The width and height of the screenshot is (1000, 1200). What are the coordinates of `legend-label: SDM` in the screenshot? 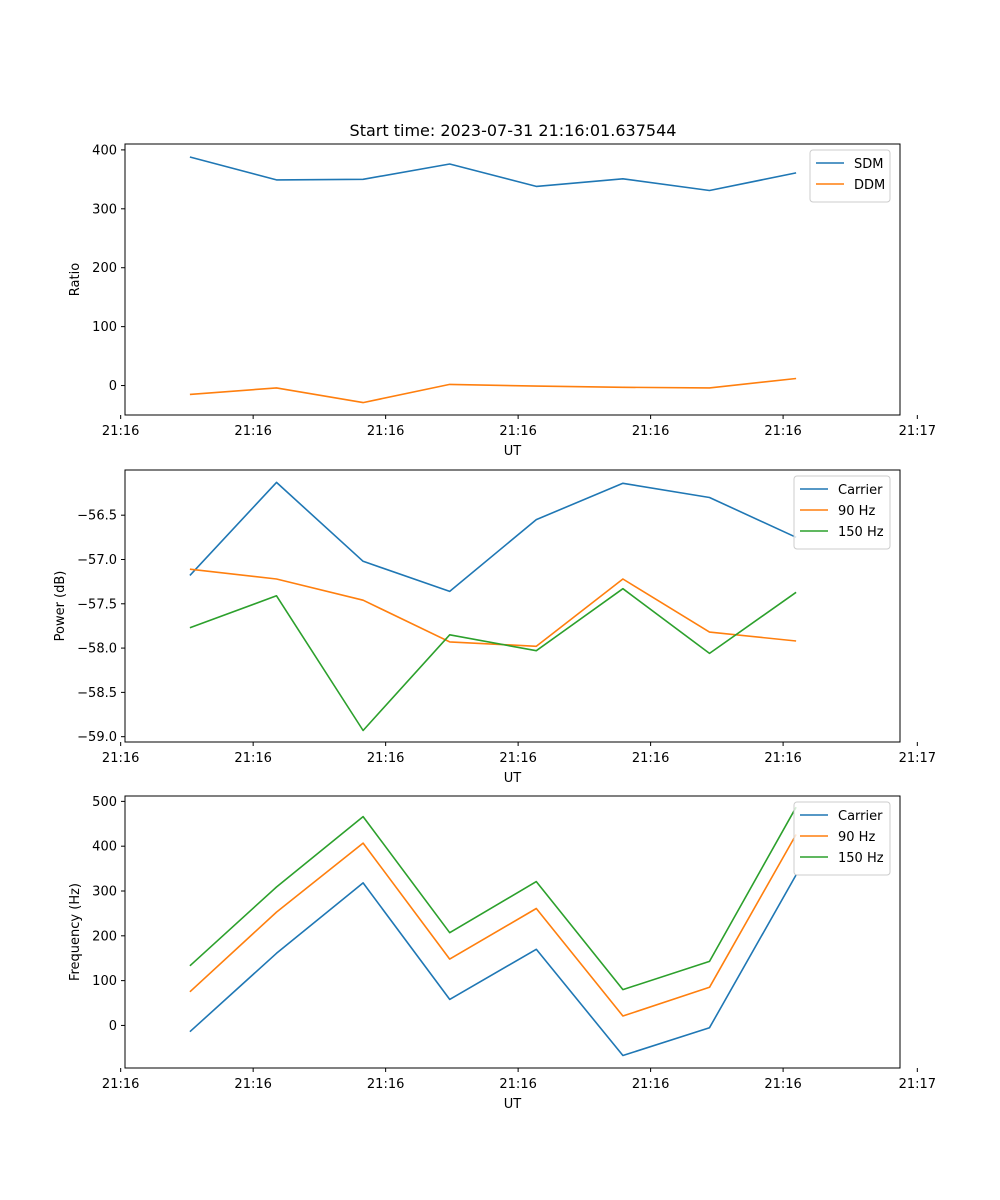 It's located at (868, 164).